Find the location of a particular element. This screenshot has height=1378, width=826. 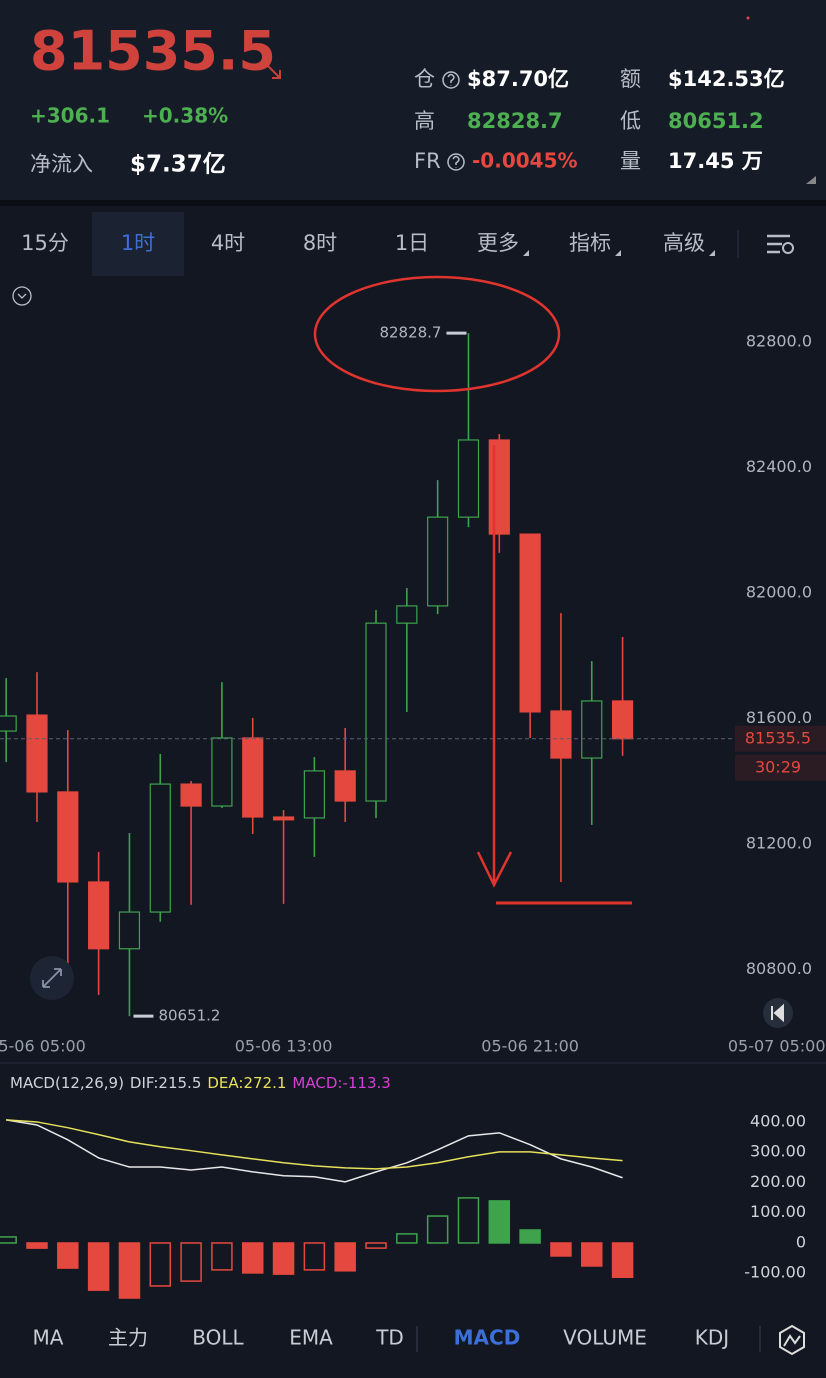

timeframe-tab: 15分 is located at coordinates (45, 243).